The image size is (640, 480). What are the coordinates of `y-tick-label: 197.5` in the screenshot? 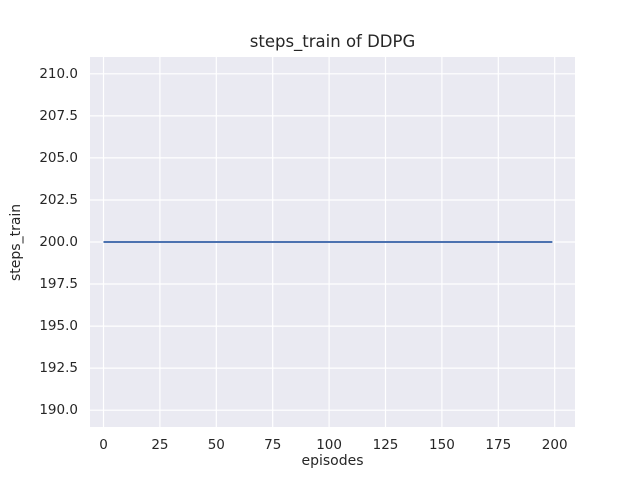 It's located at (58, 284).